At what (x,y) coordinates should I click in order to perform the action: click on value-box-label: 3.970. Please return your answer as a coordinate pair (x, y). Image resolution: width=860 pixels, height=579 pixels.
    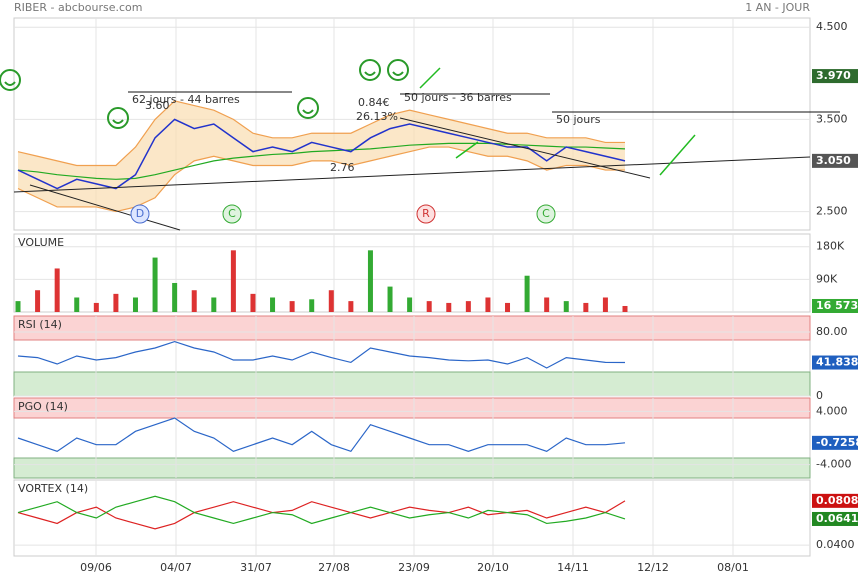
    Looking at the image, I should click on (833, 75).